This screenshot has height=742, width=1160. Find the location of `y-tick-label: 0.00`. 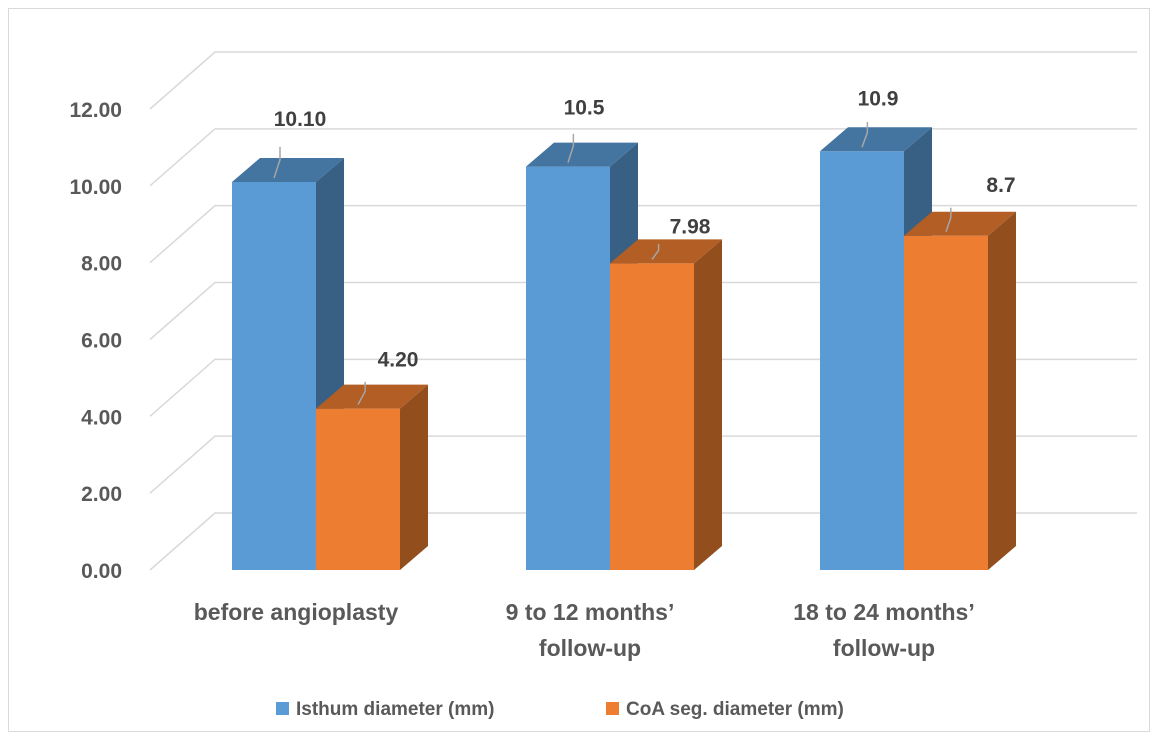

y-tick-label: 0.00 is located at coordinates (101, 571).